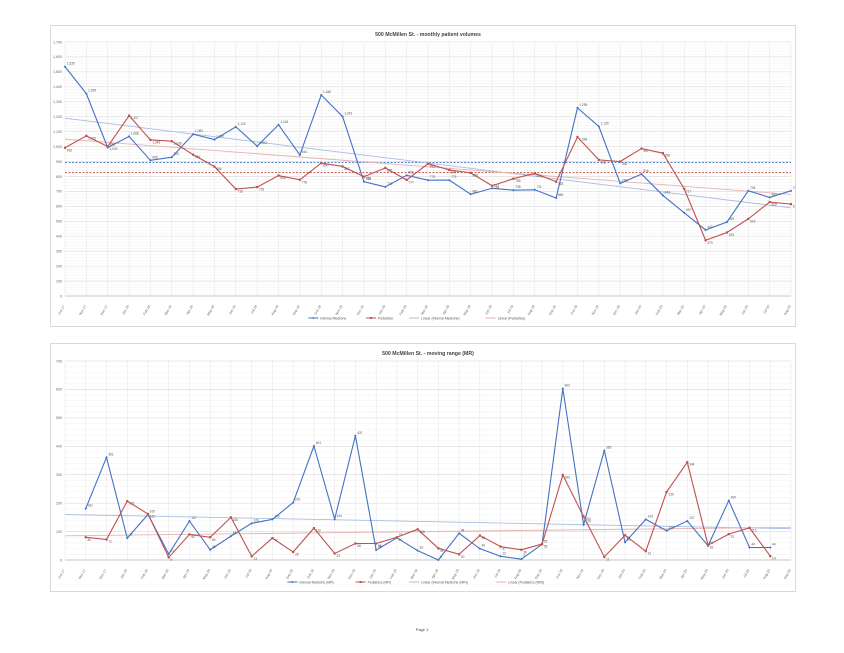 This screenshot has width=844, height=653. I want to click on x-tick-label: Oct-19, so click(559, 573).